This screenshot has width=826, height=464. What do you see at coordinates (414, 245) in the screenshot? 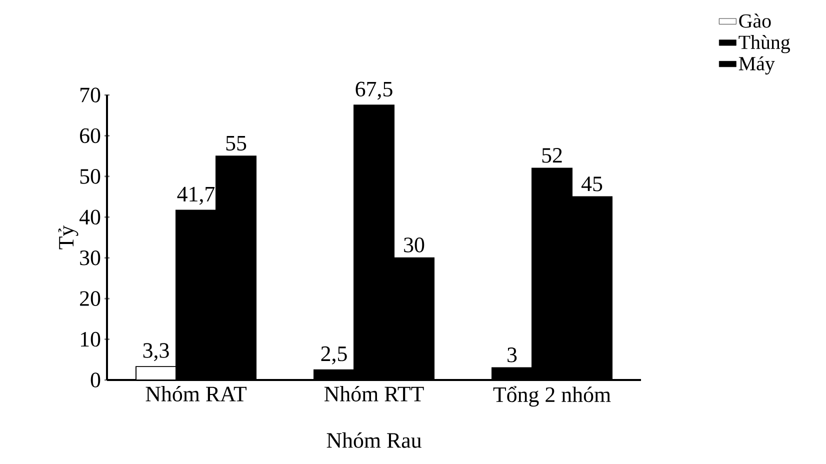
I see `data-label: 30` at bounding box center [414, 245].